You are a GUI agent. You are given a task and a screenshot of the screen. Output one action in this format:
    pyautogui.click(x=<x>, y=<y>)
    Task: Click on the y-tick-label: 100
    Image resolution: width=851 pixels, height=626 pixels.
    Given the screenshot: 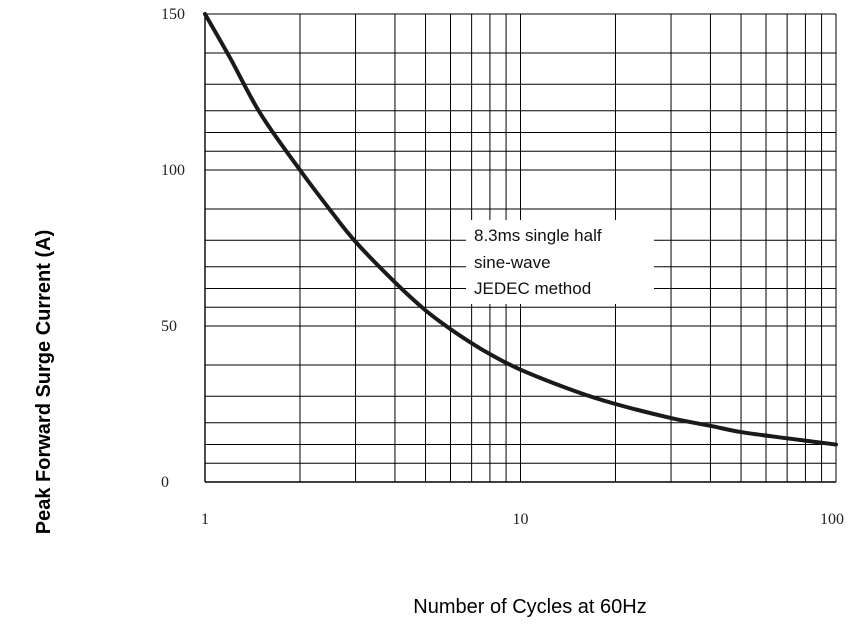 What is the action you would take?
    pyautogui.click(x=173, y=170)
    